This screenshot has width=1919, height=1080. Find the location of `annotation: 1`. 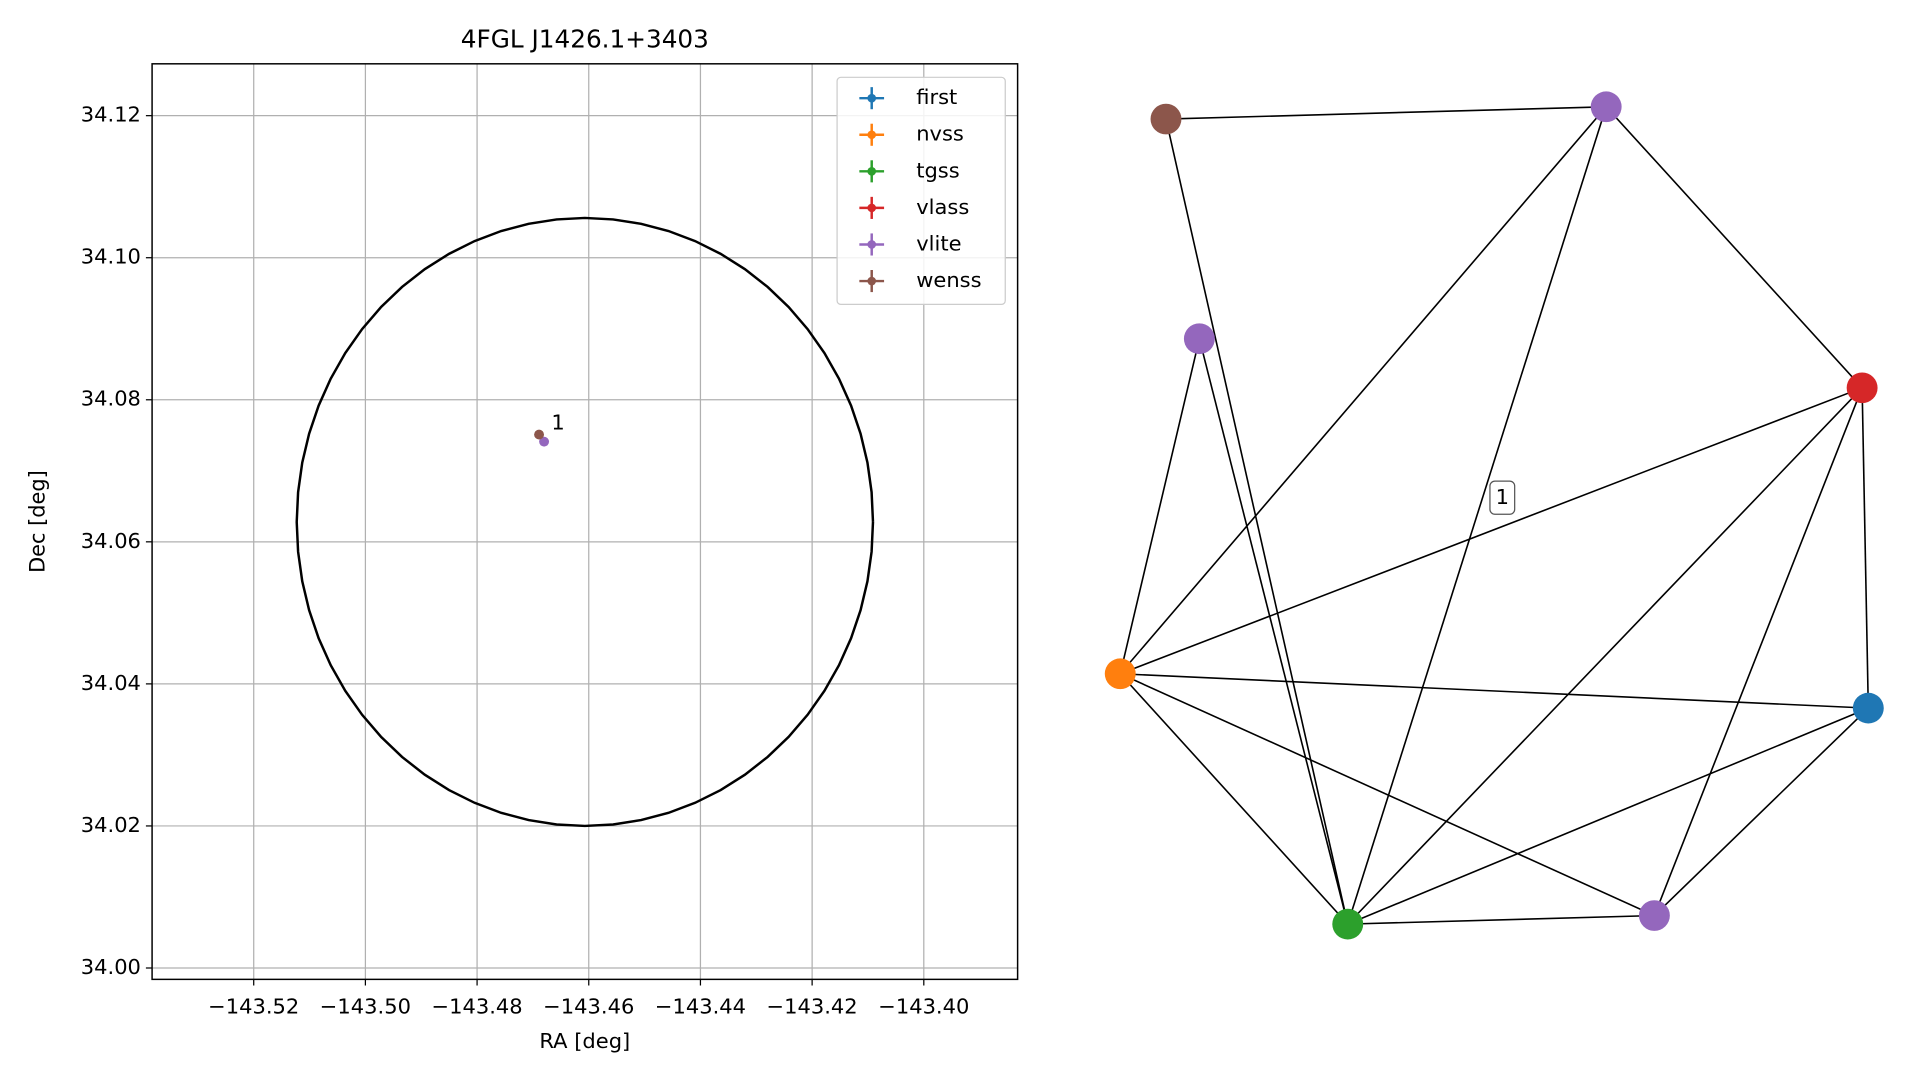

annotation: 1 is located at coordinates (557, 423).